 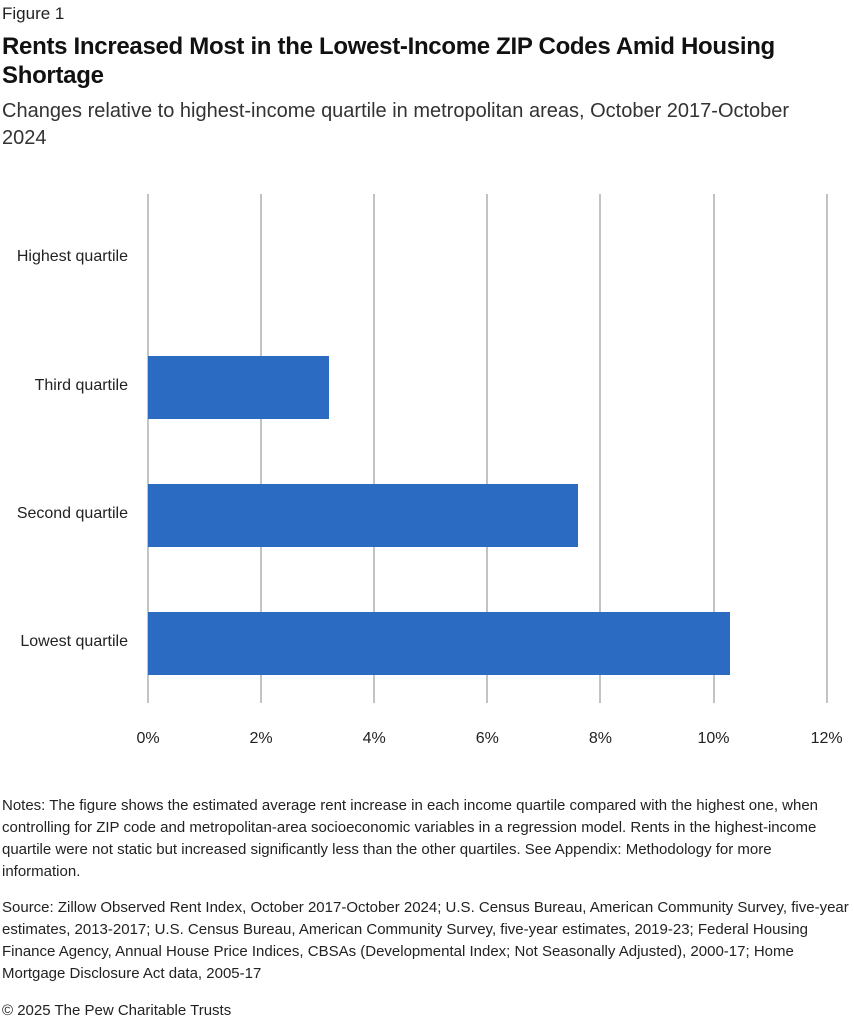 What do you see at coordinates (261, 738) in the screenshot?
I see `x-tick-label: 2%` at bounding box center [261, 738].